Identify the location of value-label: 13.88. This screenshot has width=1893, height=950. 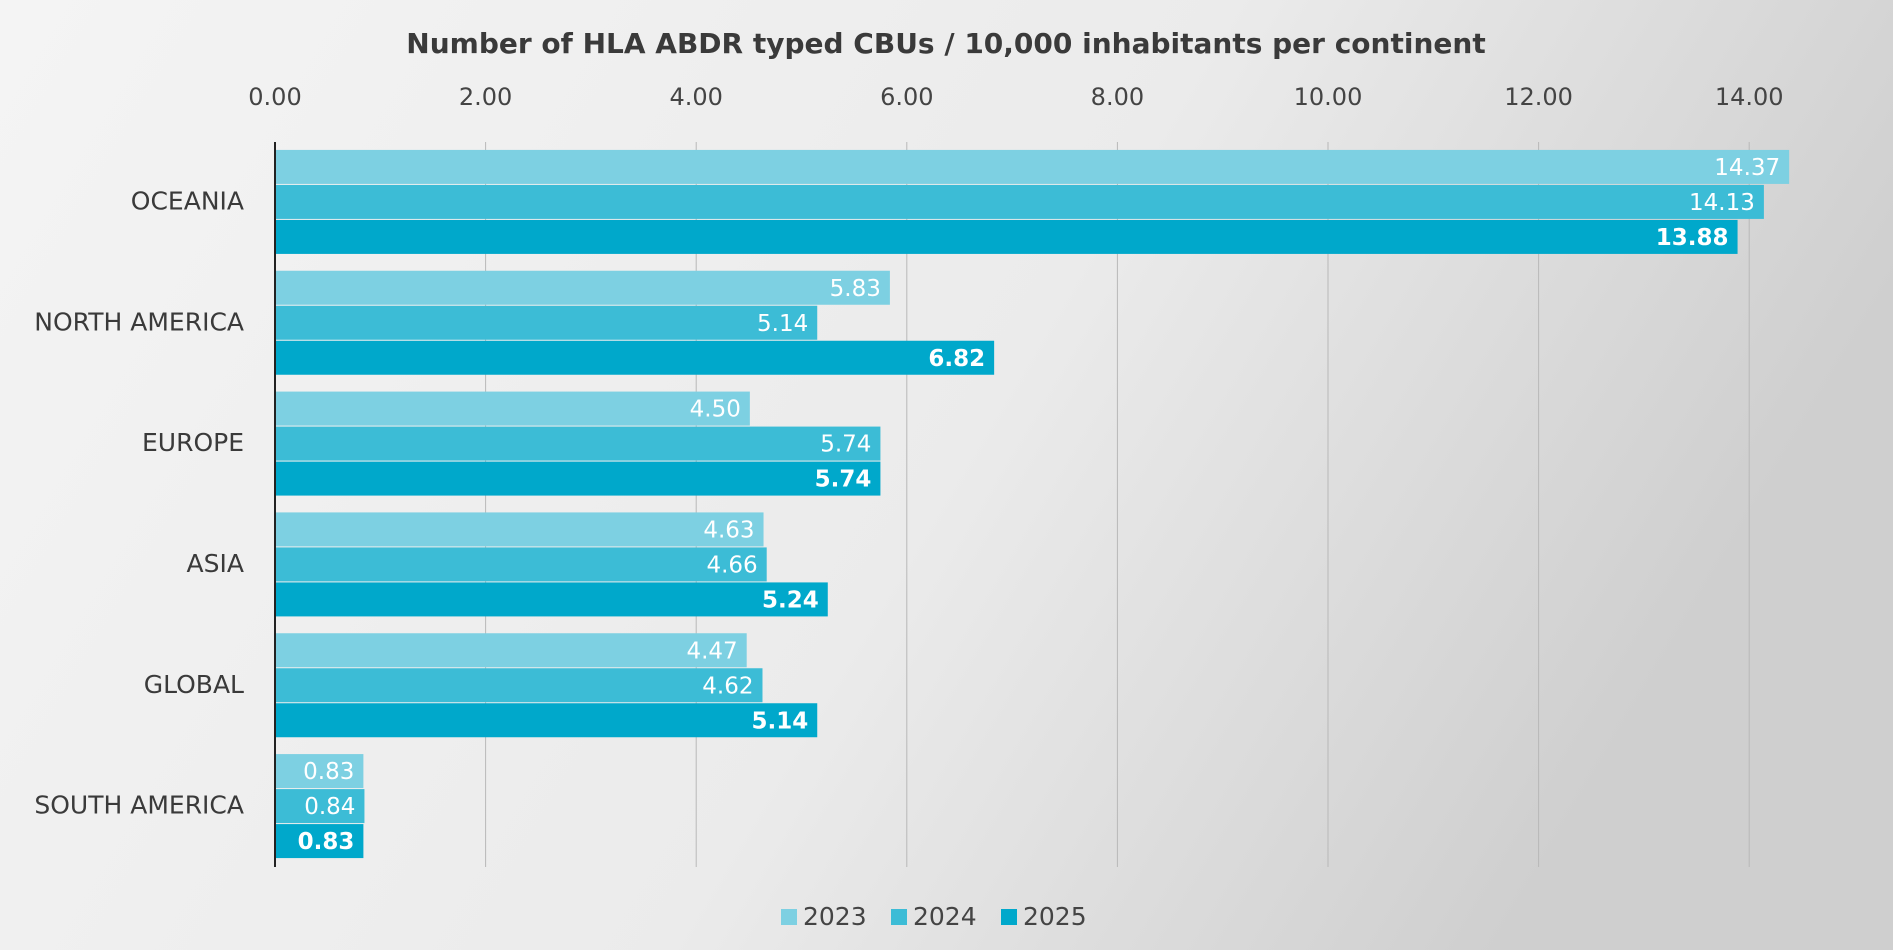
(1692, 238).